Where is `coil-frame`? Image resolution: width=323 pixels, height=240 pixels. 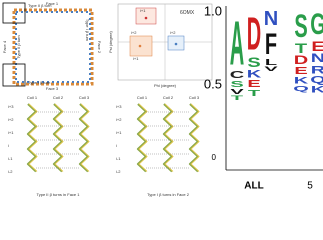
coil-frame is located at coordinates (53, 47).